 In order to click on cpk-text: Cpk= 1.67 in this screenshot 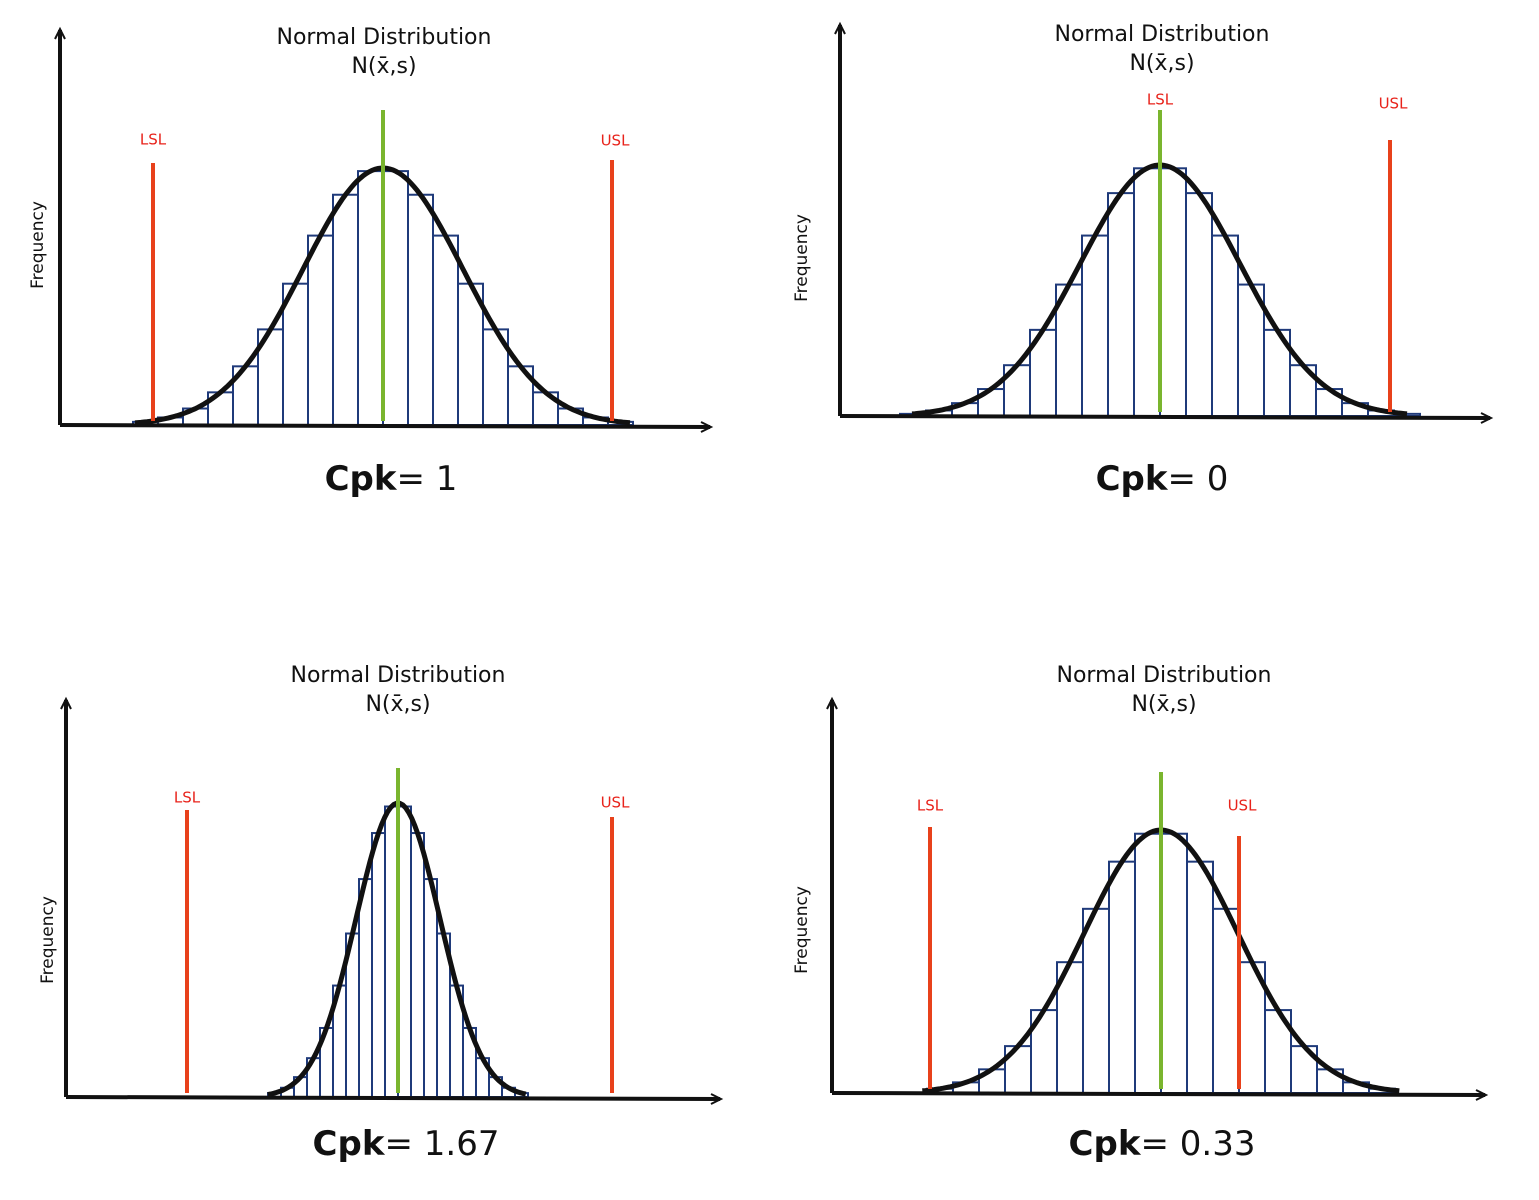, I will do `click(406, 1144)`.